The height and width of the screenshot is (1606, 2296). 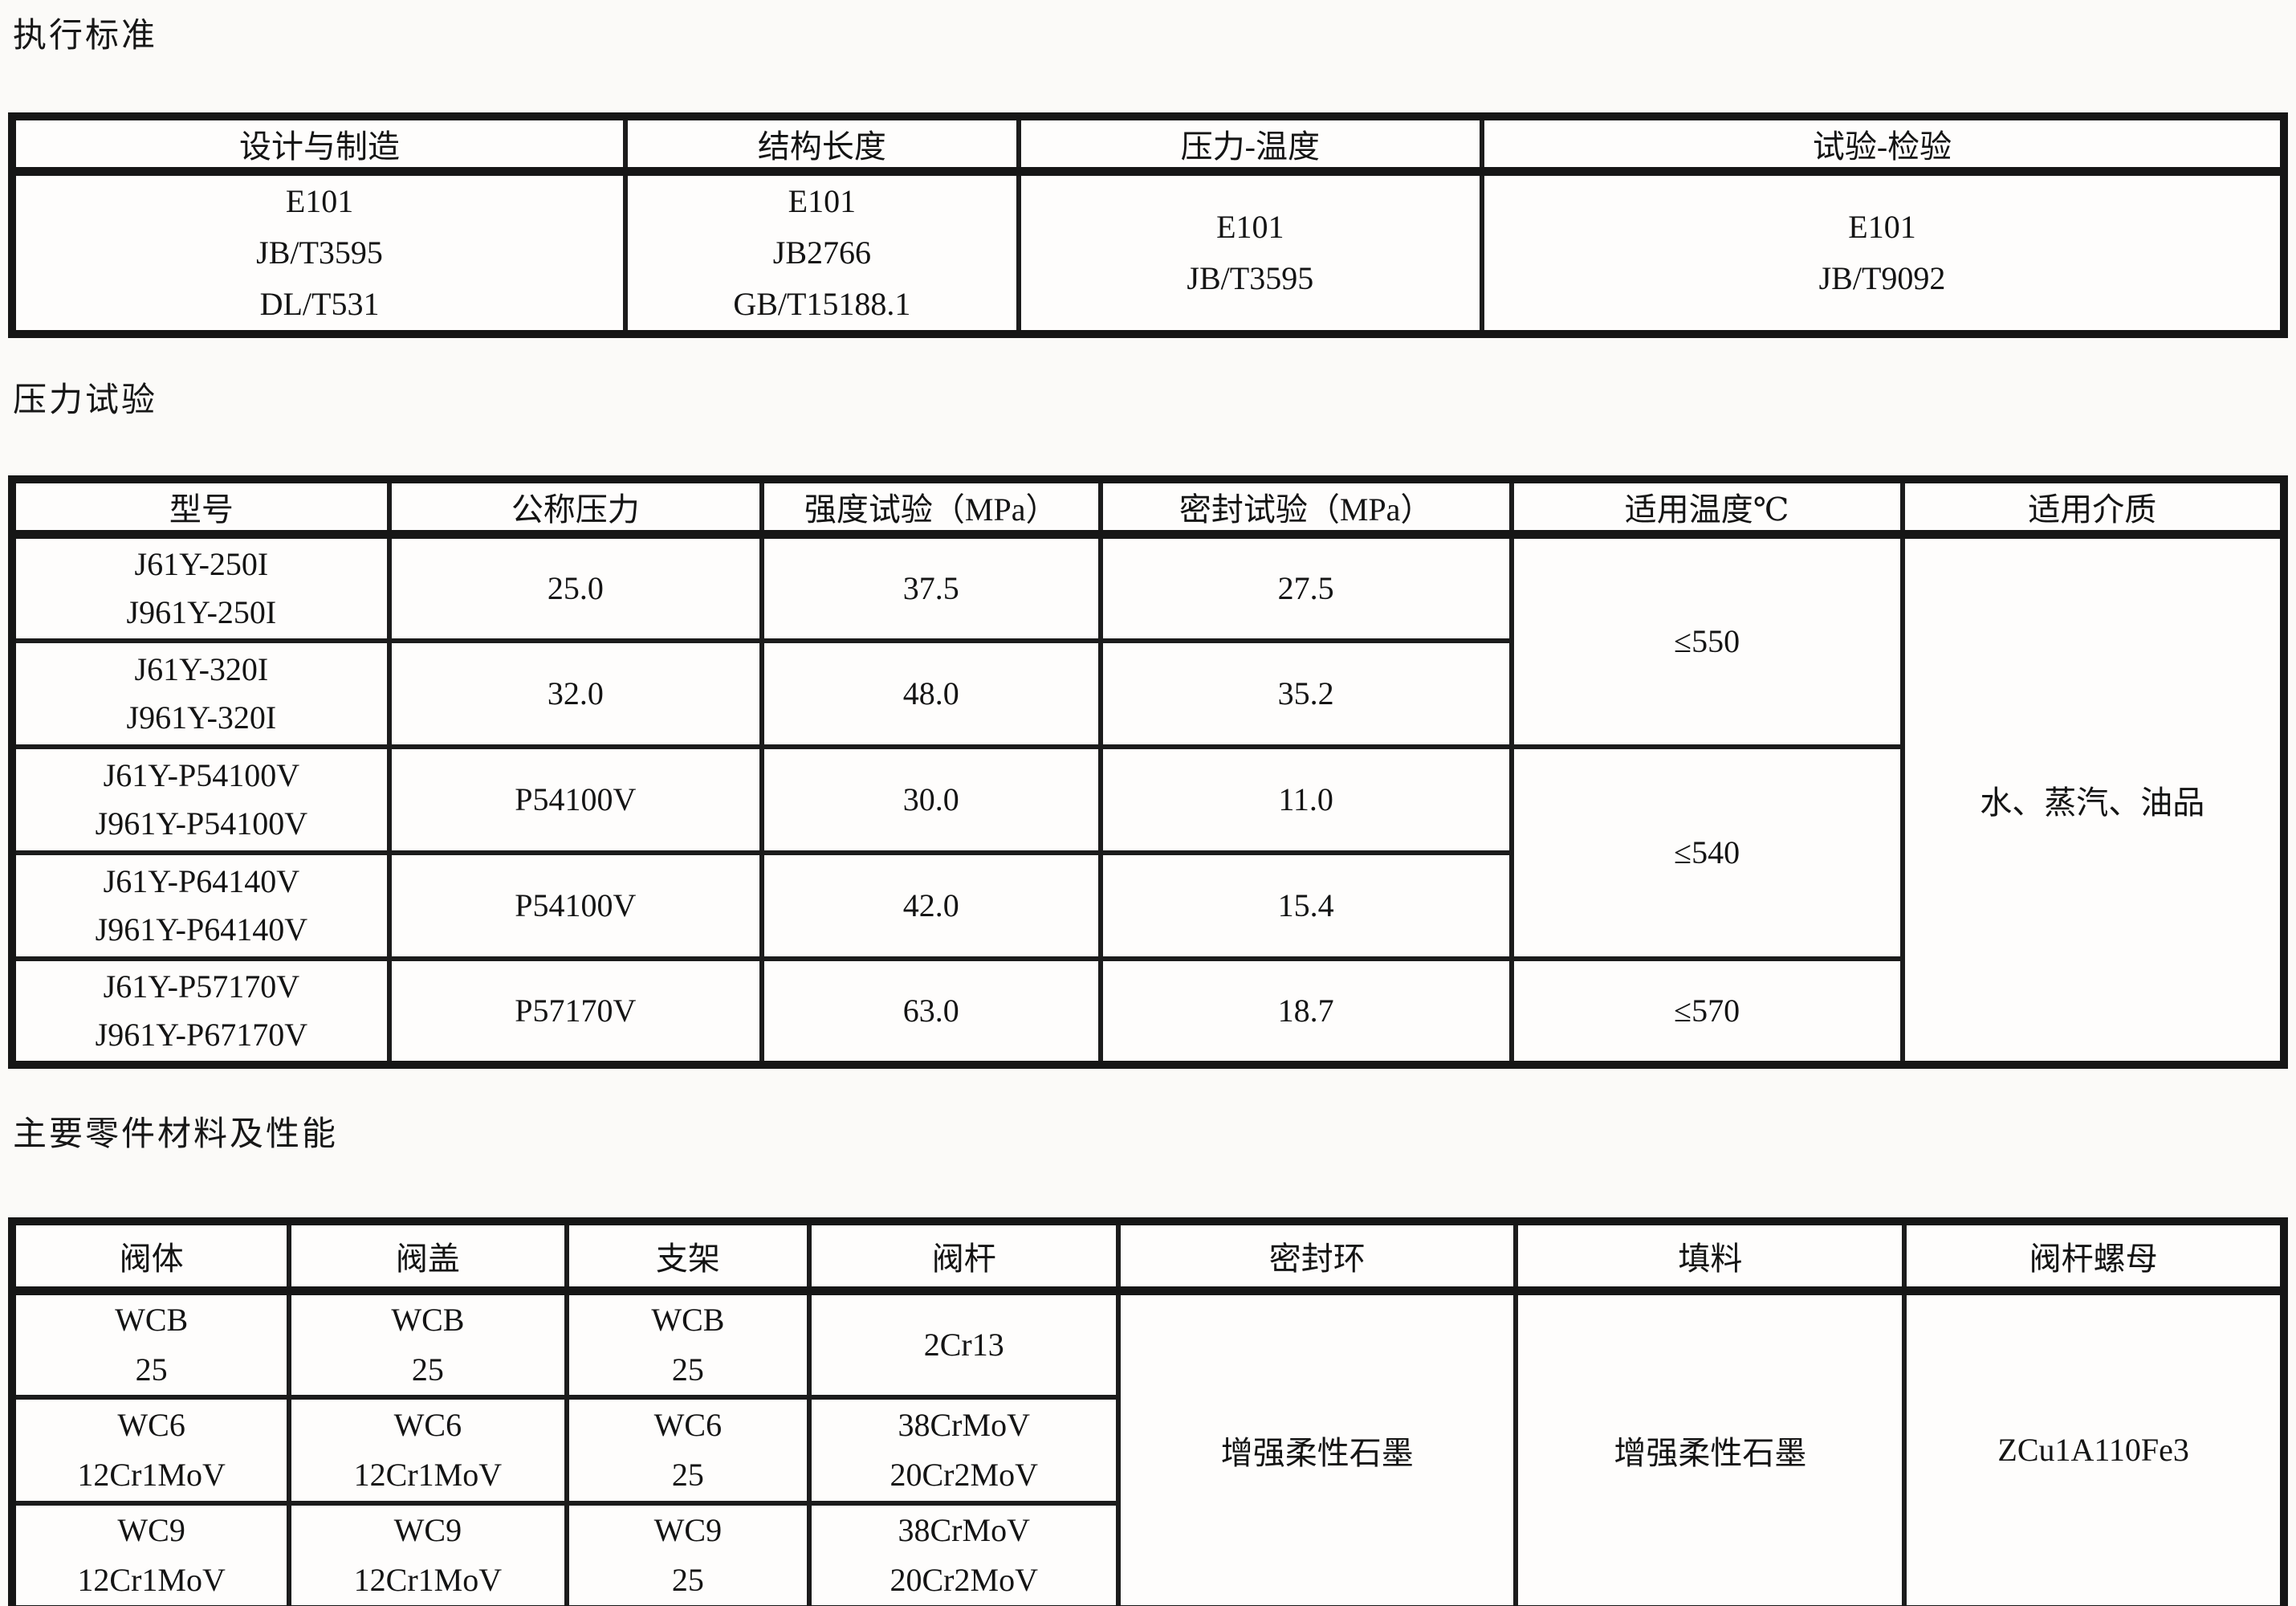 What do you see at coordinates (151, 1450) in the screenshot?
I see `valve-body-cell: WC6 12Cr1MoV` at bounding box center [151, 1450].